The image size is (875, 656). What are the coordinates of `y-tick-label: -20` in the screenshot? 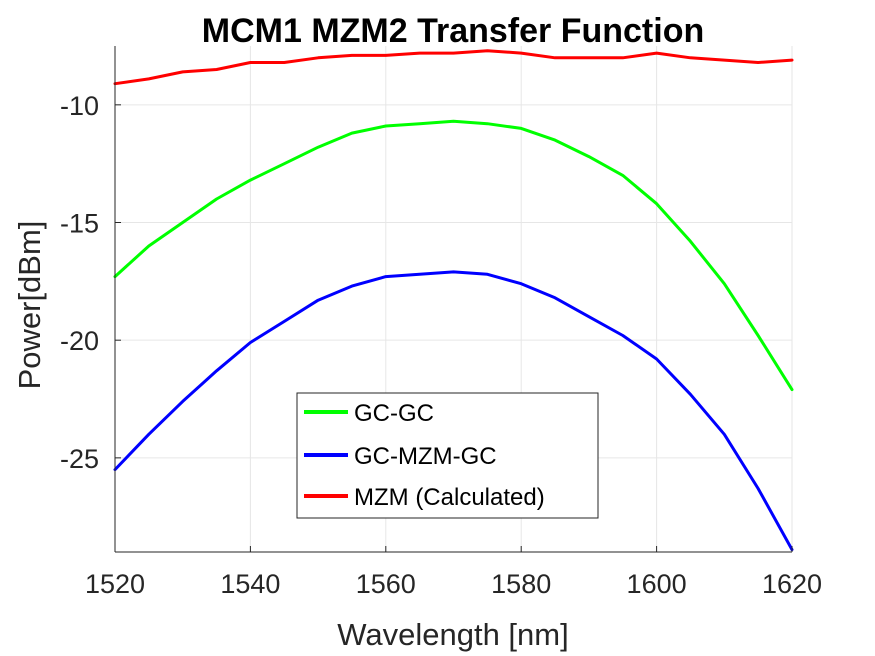 It's located at (79, 341).